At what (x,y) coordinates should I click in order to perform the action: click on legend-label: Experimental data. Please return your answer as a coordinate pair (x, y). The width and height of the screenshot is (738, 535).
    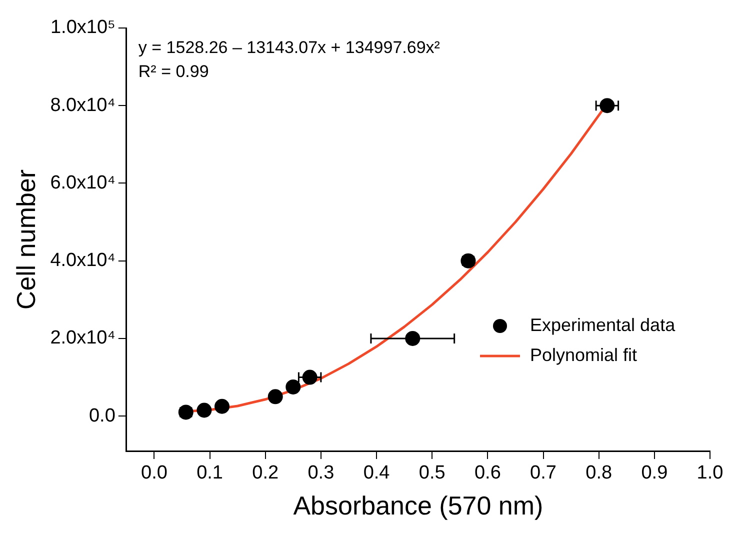
    Looking at the image, I should click on (603, 324).